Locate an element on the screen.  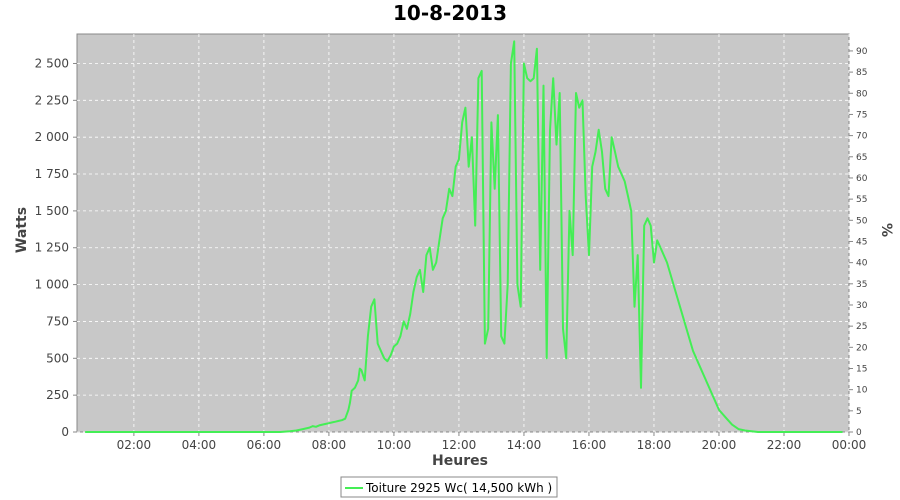
y-right-tick-label: 30 is located at coordinates (862, 306).